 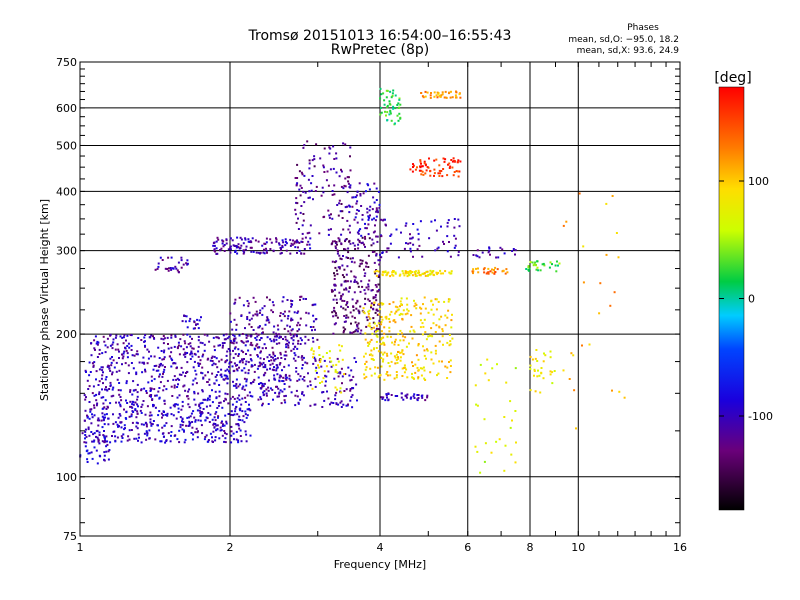 What do you see at coordinates (680, 547) in the screenshot?
I see `x-tick-label: 16` at bounding box center [680, 547].